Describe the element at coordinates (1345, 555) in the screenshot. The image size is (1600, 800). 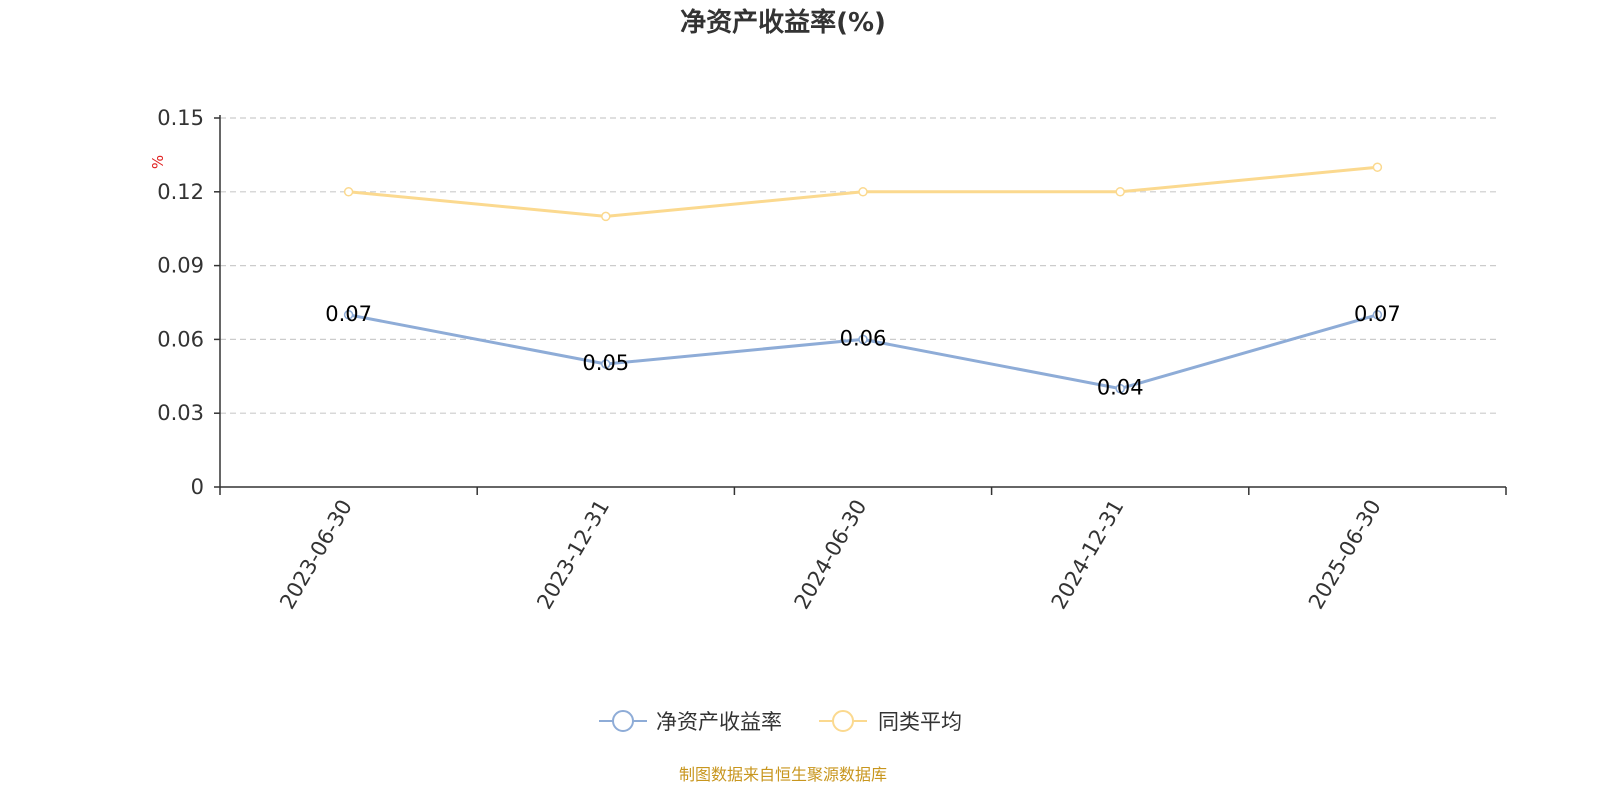
I see `x-tick-label: 2025-06-30` at that location.